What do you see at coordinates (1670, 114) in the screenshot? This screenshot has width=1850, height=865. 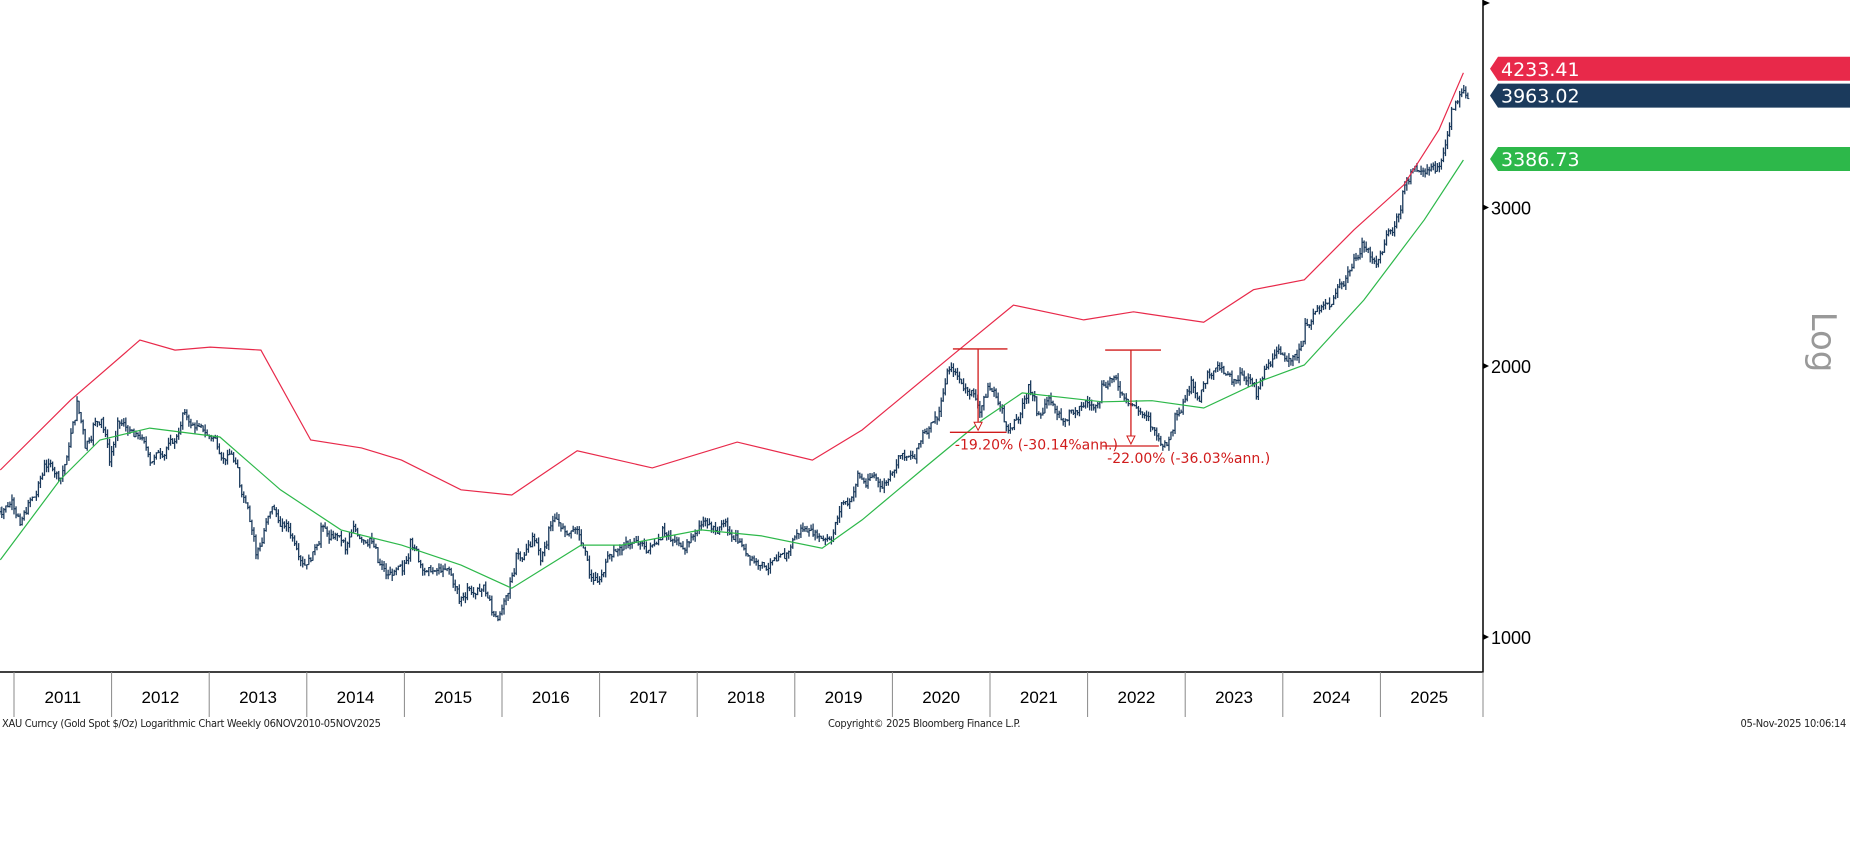 I see `last-value-tags: 4233.41 3963.02 3386.73` at bounding box center [1670, 114].